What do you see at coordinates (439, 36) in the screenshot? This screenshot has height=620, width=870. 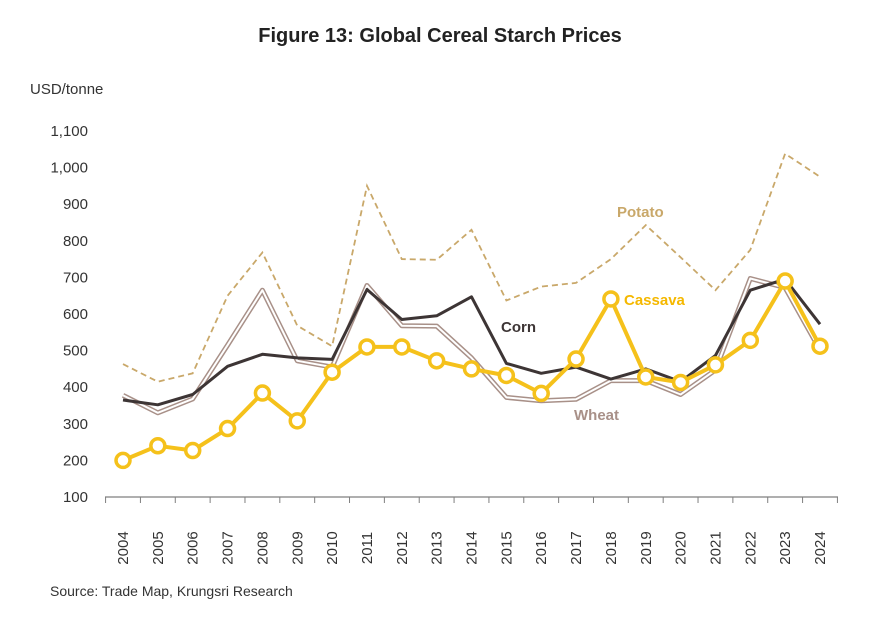 I see `chart-title: Figure 13: Global Cereal Starch Prices` at bounding box center [439, 36].